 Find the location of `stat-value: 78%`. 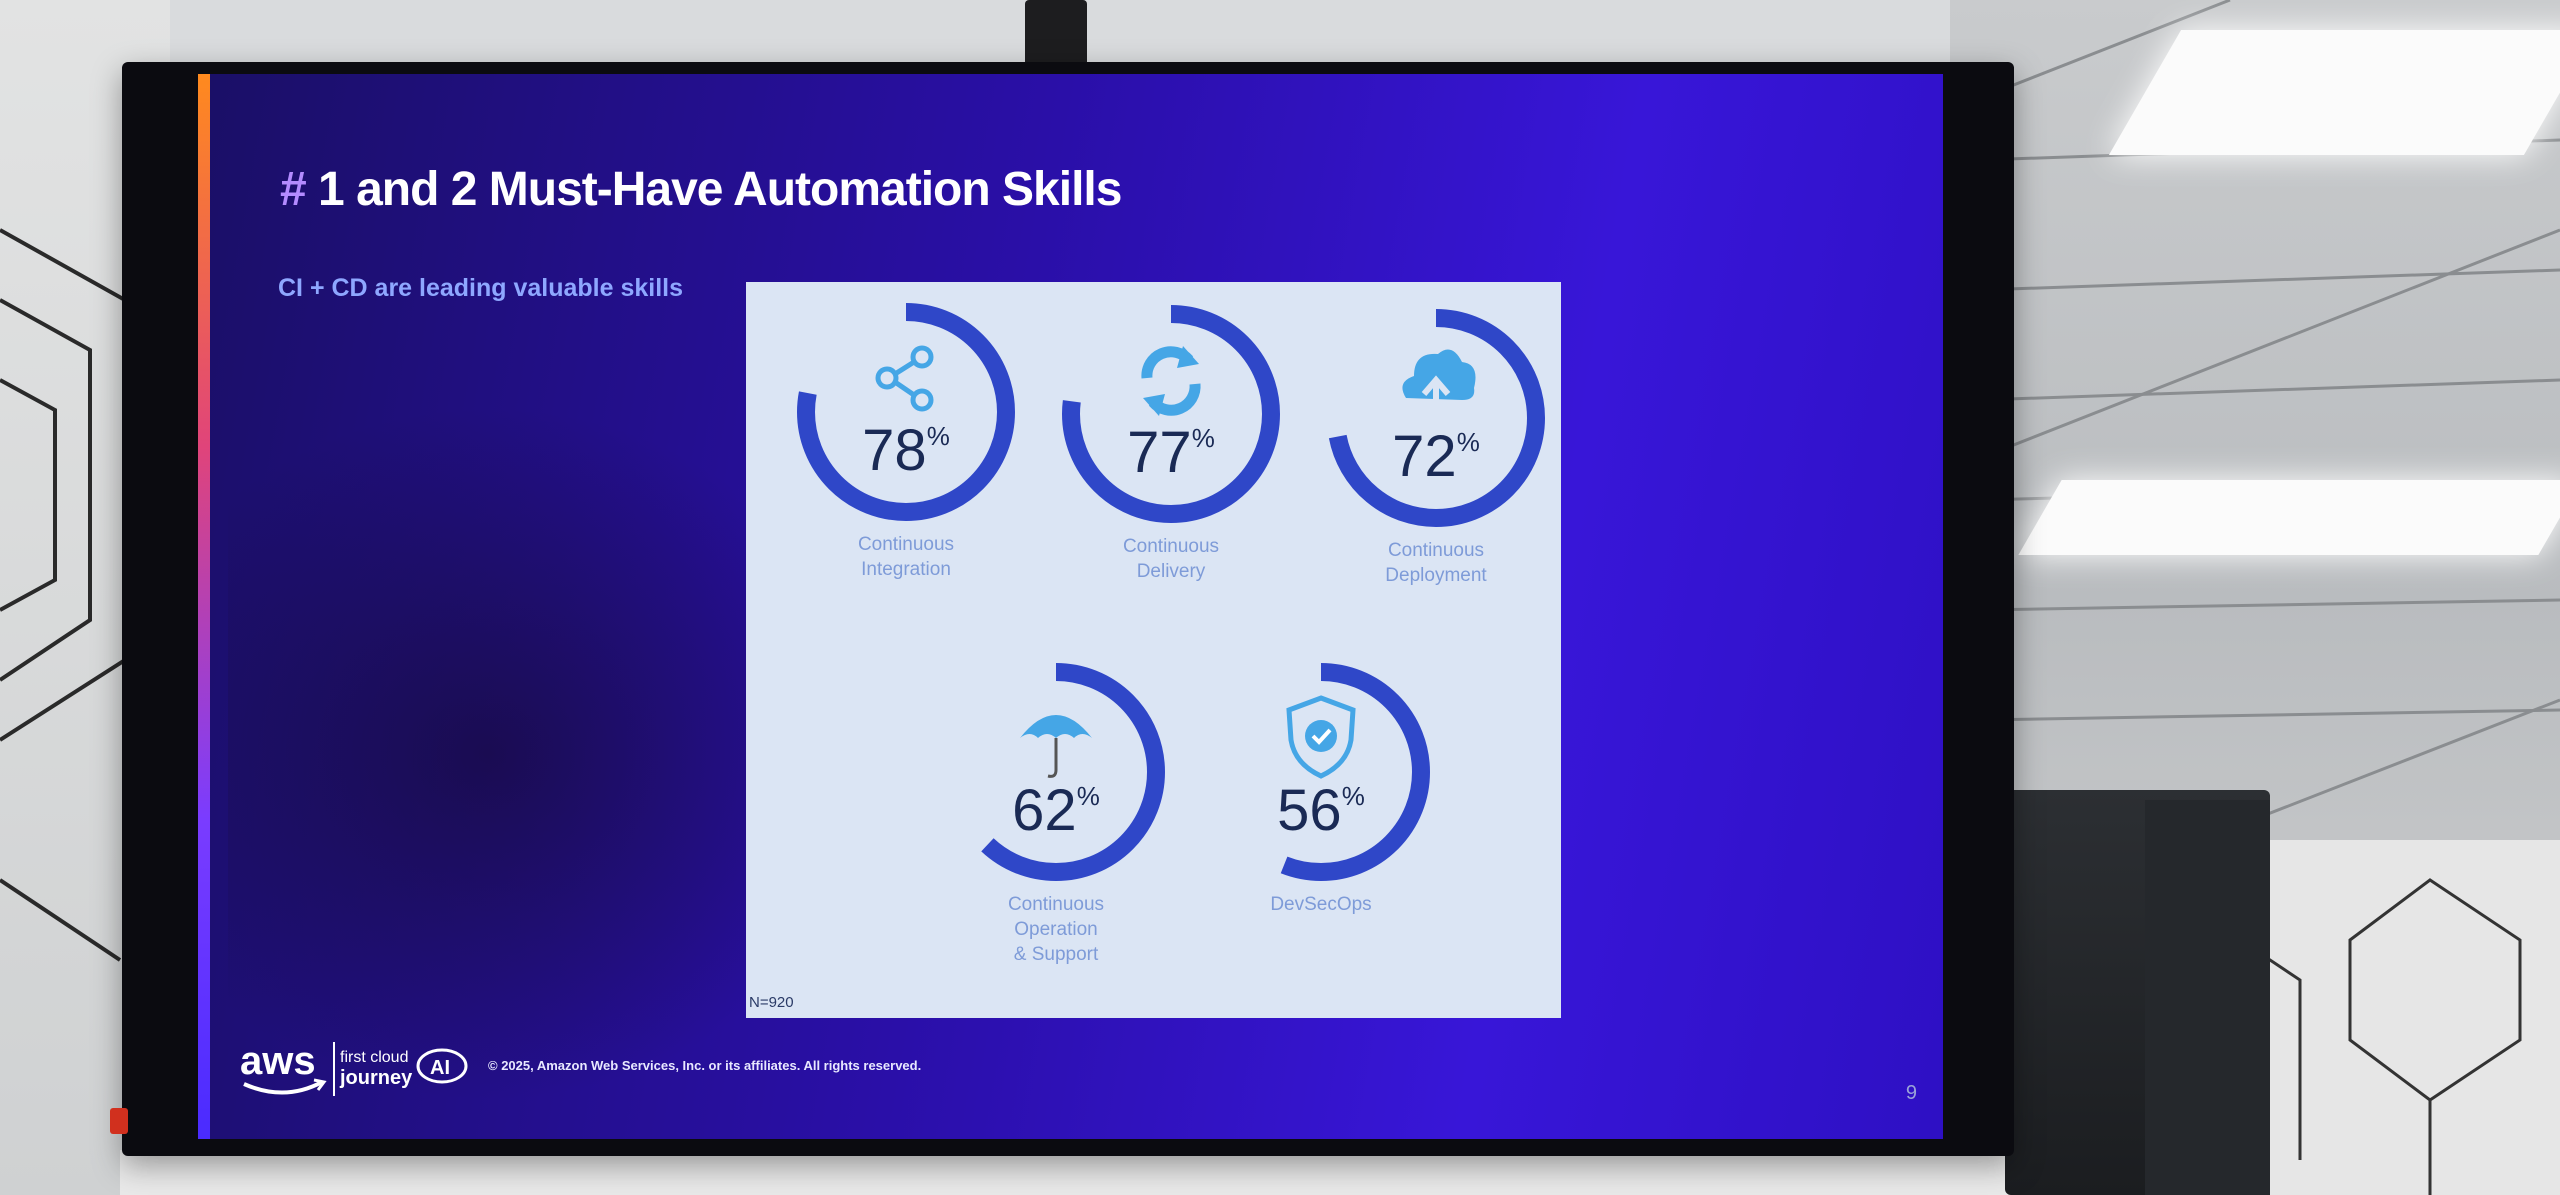

stat-value: 78% is located at coordinates (906, 450).